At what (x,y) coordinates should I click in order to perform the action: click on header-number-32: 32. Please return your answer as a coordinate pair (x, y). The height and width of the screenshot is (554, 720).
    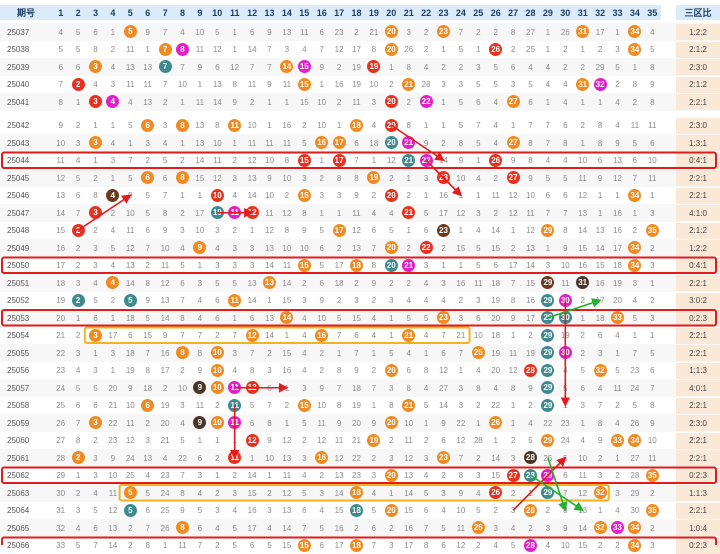
    Looking at the image, I should click on (599, 12).